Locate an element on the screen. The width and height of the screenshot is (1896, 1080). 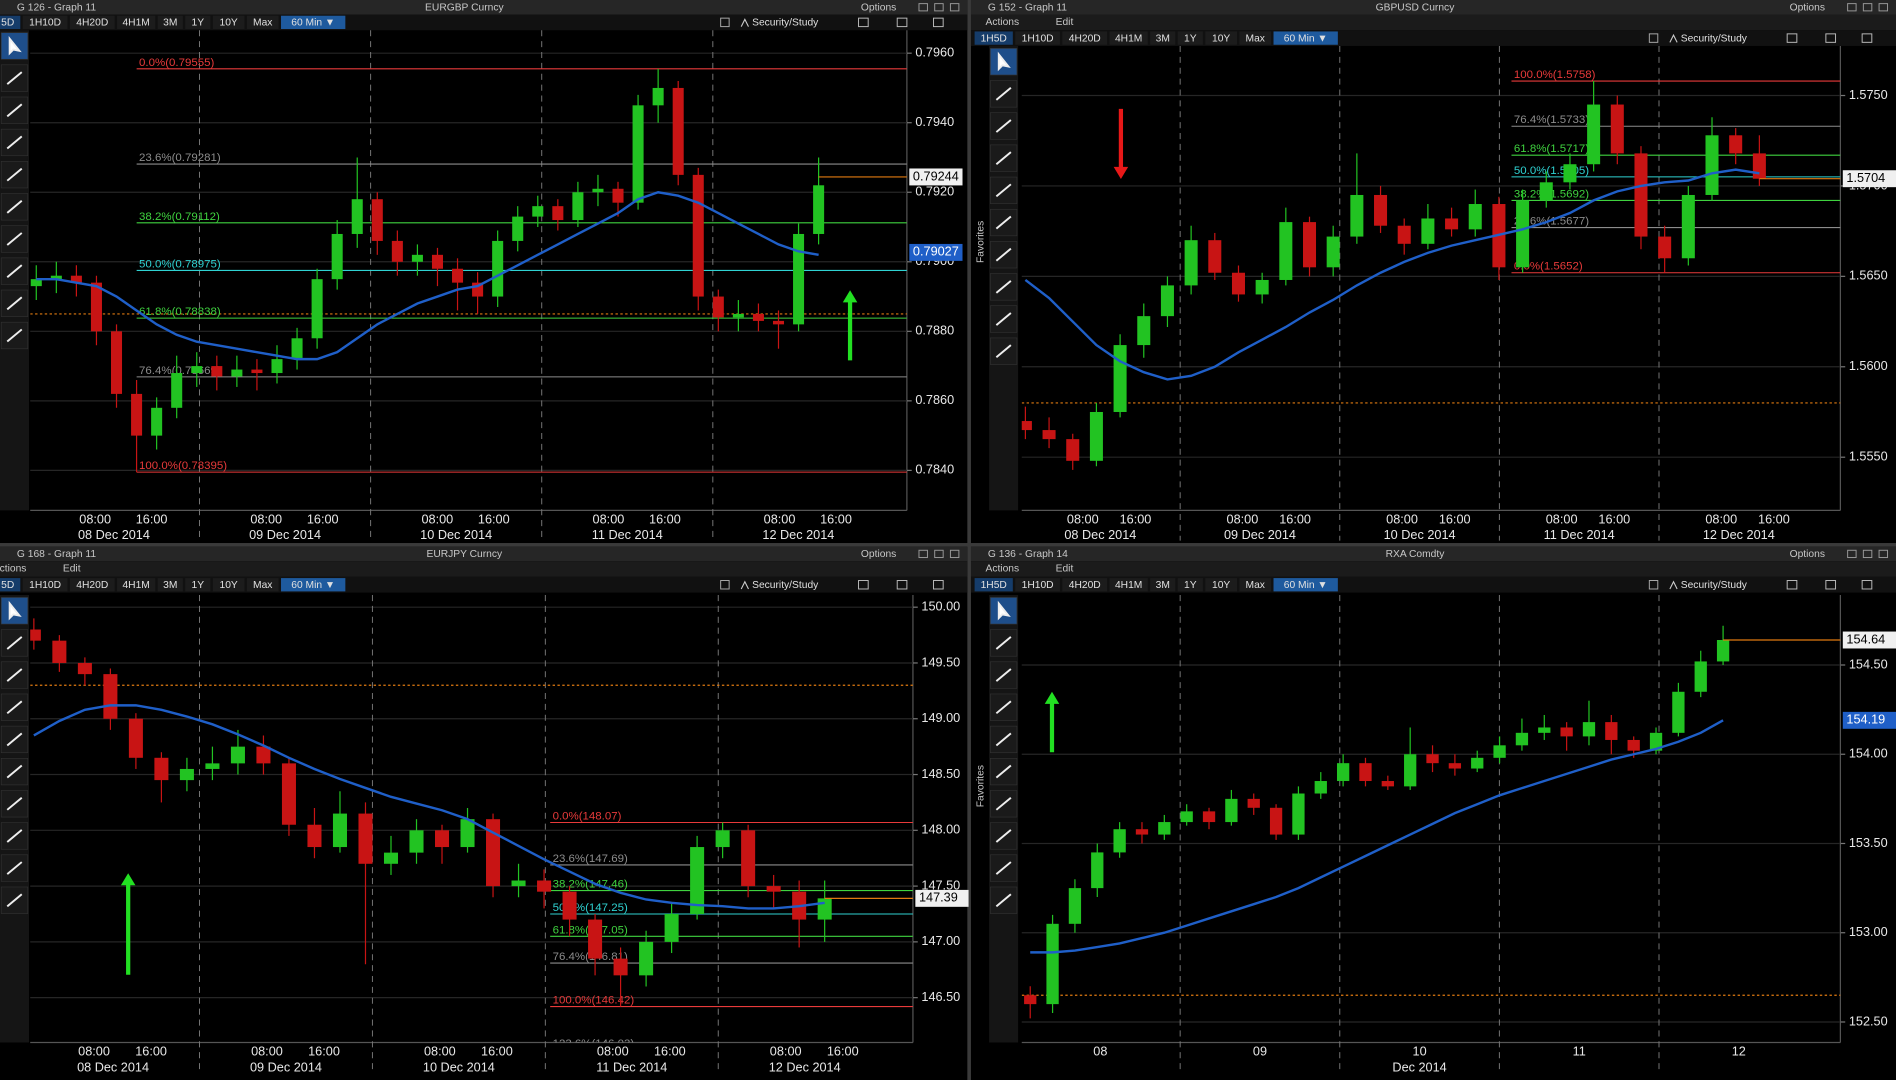
security-name: EURJPY Curncy is located at coordinates (464, 554).